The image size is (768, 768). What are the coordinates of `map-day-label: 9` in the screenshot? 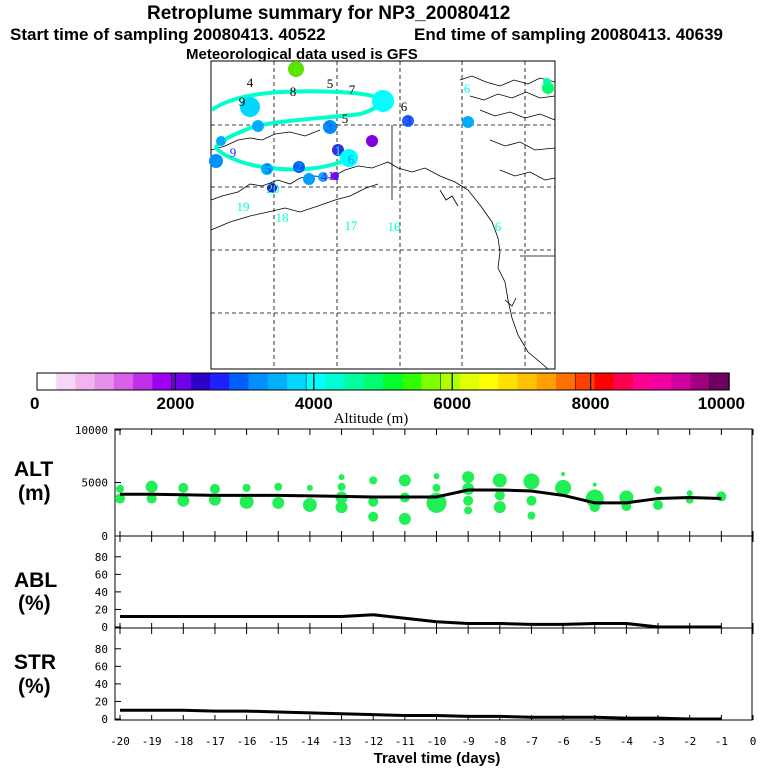 It's located at (242, 101).